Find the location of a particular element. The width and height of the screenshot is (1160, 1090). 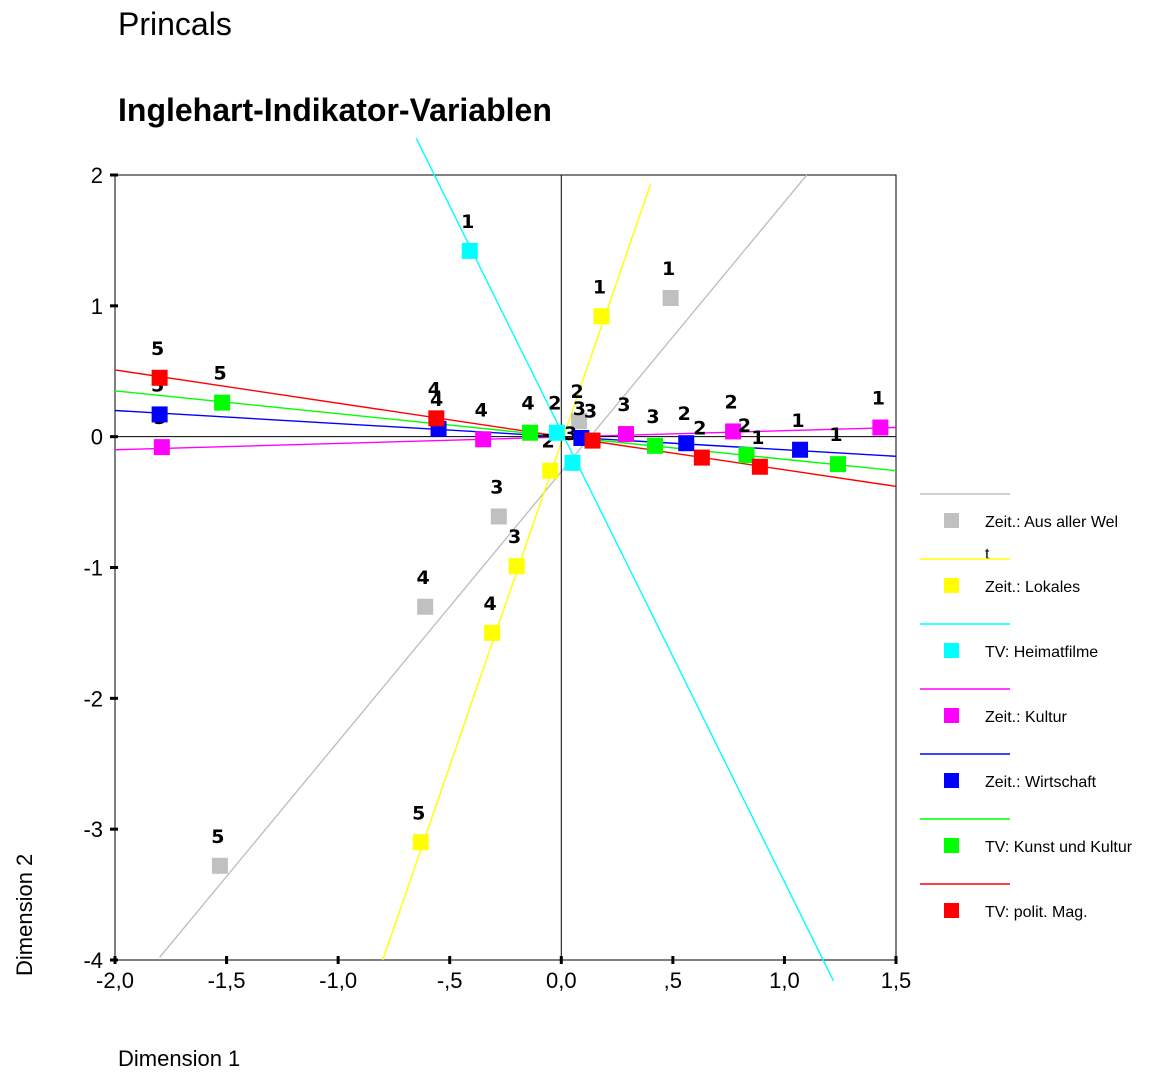

legend-label: Zeit.: Kultur is located at coordinates (1026, 717).